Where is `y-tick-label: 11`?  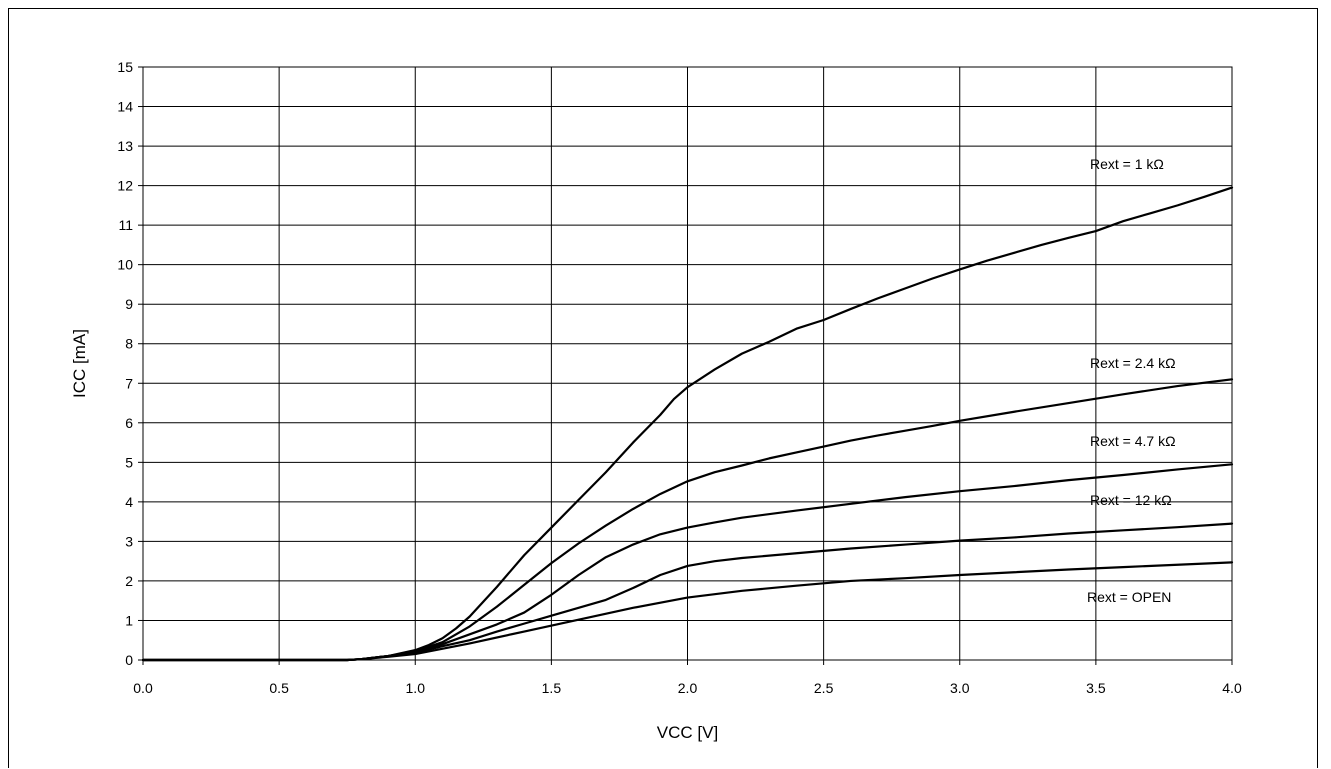 y-tick-label: 11 is located at coordinates (125, 225).